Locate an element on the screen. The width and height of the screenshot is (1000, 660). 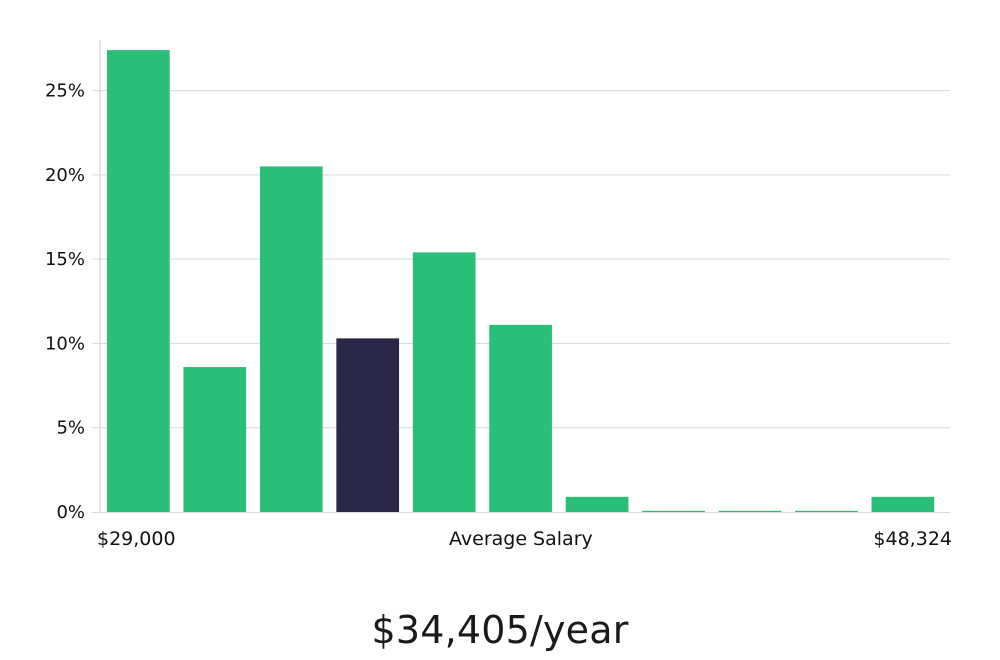
y-tick-label: 20% is located at coordinates (65, 175).